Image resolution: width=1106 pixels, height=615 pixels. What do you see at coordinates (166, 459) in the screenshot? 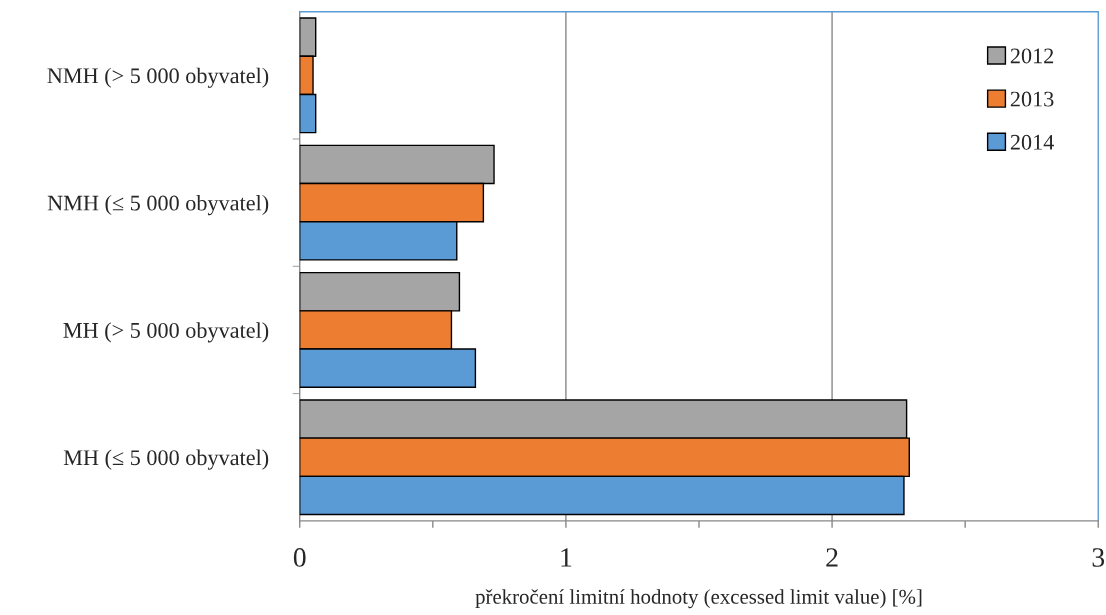
I see `y-tick-label: MH (≤ 5 000 obyvatel)` at bounding box center [166, 459].